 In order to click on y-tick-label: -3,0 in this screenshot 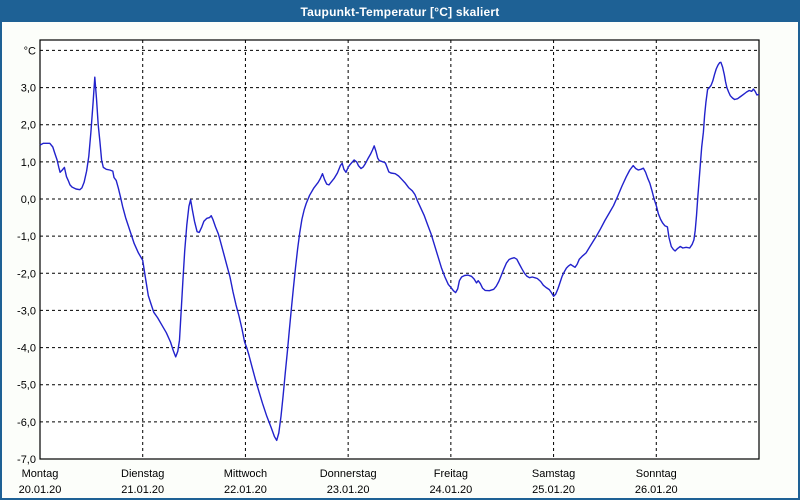, I will do `click(26, 311)`.